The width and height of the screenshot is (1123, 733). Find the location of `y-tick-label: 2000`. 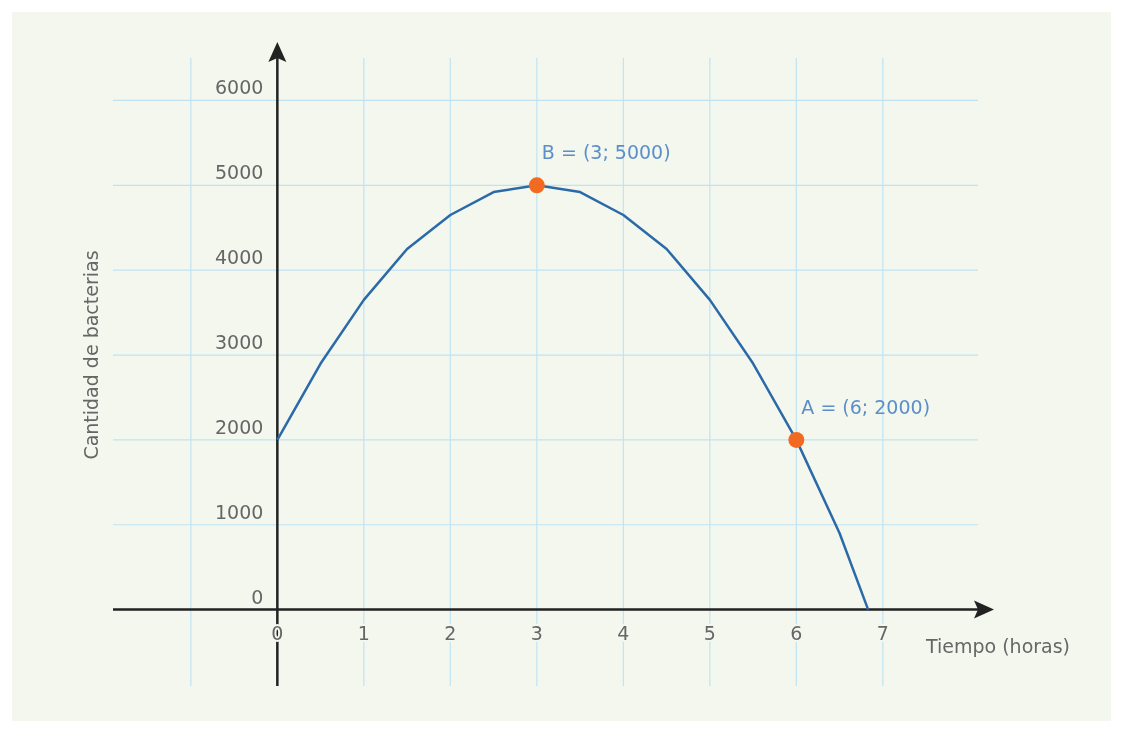

y-tick-label: 2000 is located at coordinates (239, 426).